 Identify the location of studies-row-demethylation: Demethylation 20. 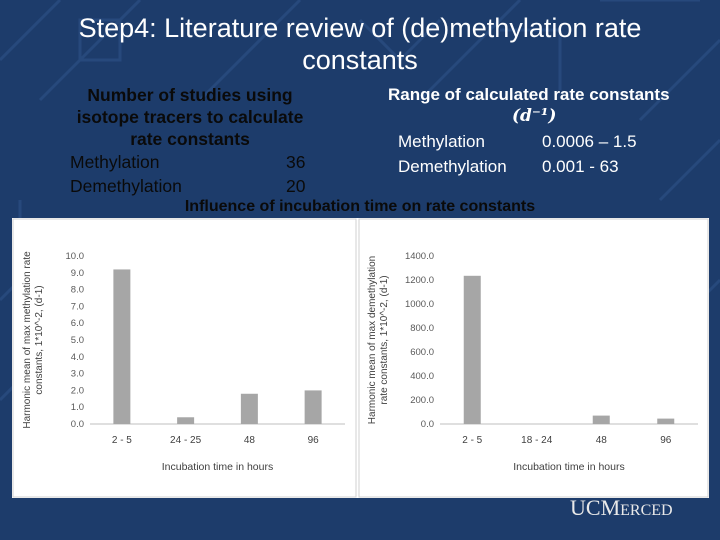
(190, 186).